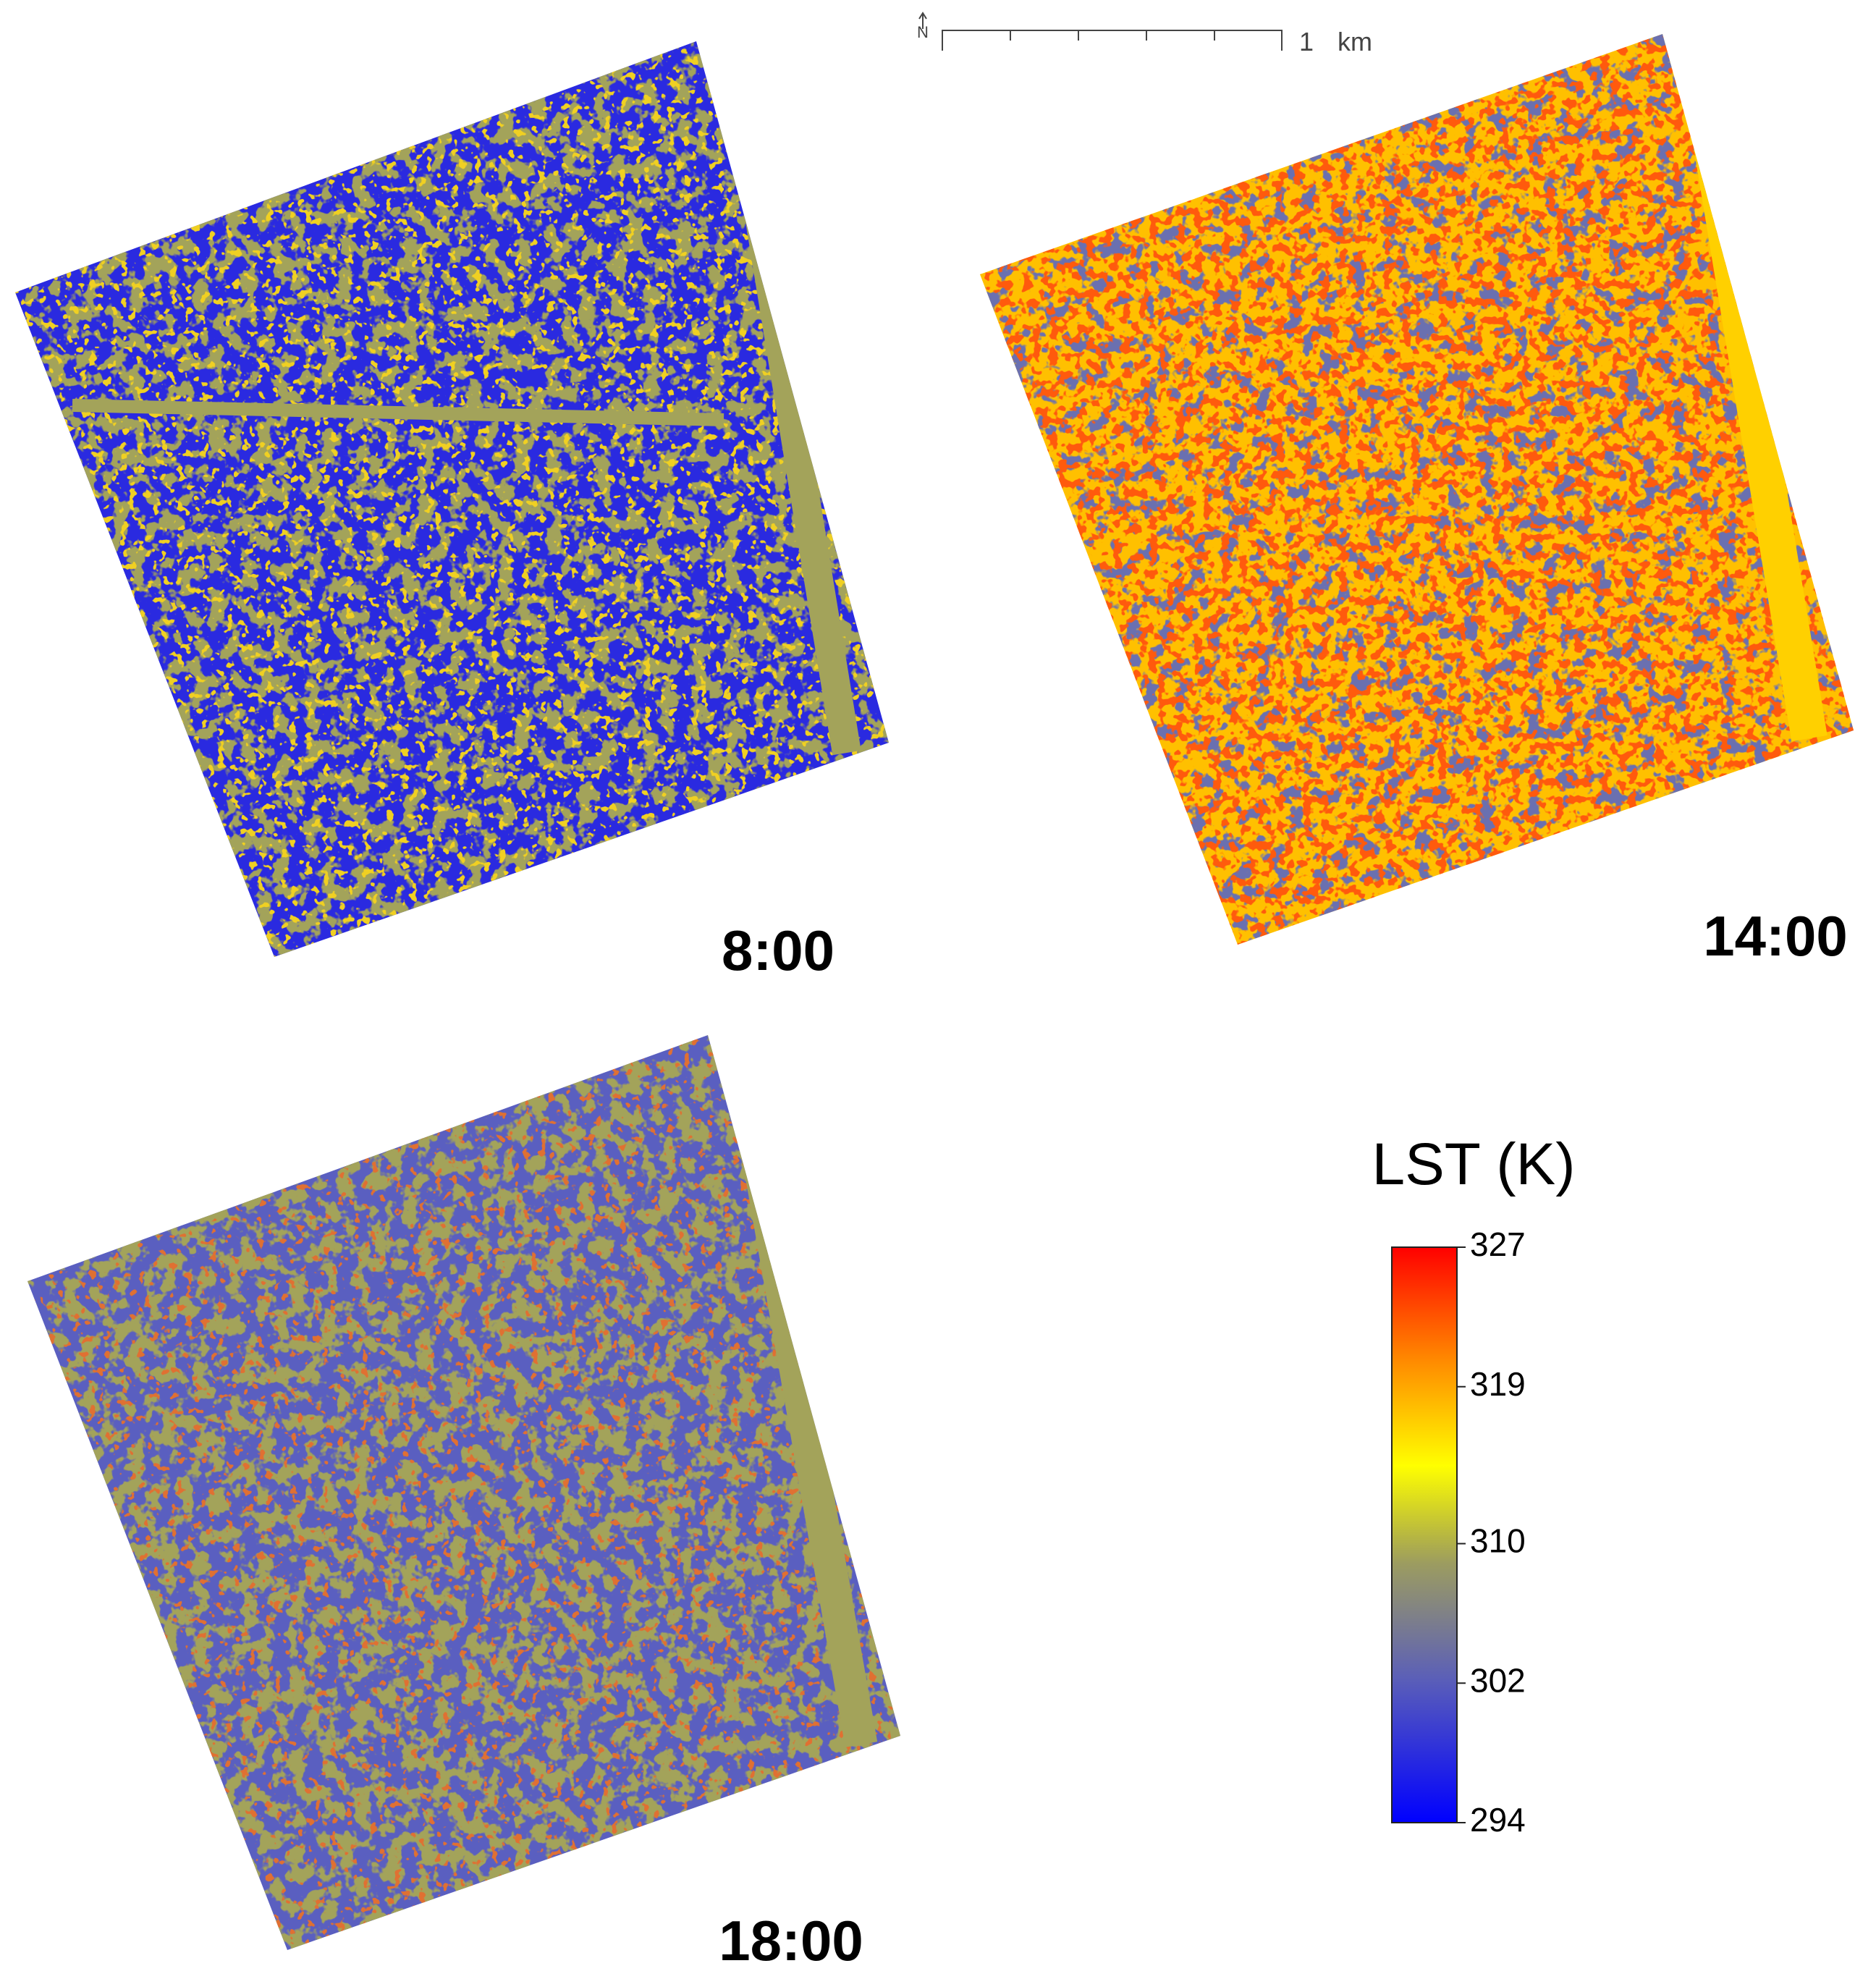  I want to click on map-label: 14:00, so click(1775, 936).